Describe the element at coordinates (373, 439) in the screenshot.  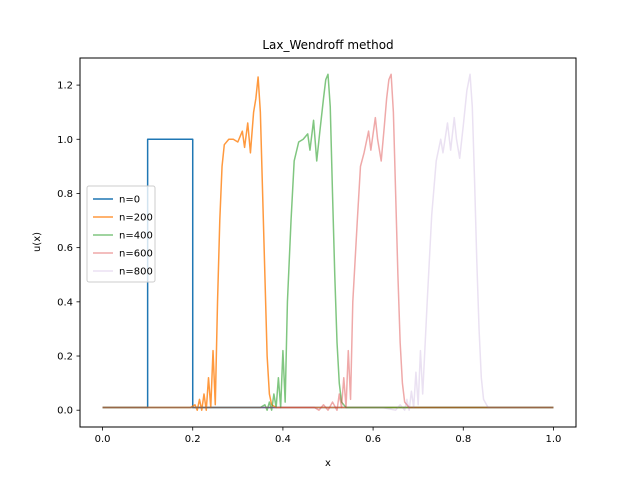
I see `x-tick-label: 0.6` at that location.